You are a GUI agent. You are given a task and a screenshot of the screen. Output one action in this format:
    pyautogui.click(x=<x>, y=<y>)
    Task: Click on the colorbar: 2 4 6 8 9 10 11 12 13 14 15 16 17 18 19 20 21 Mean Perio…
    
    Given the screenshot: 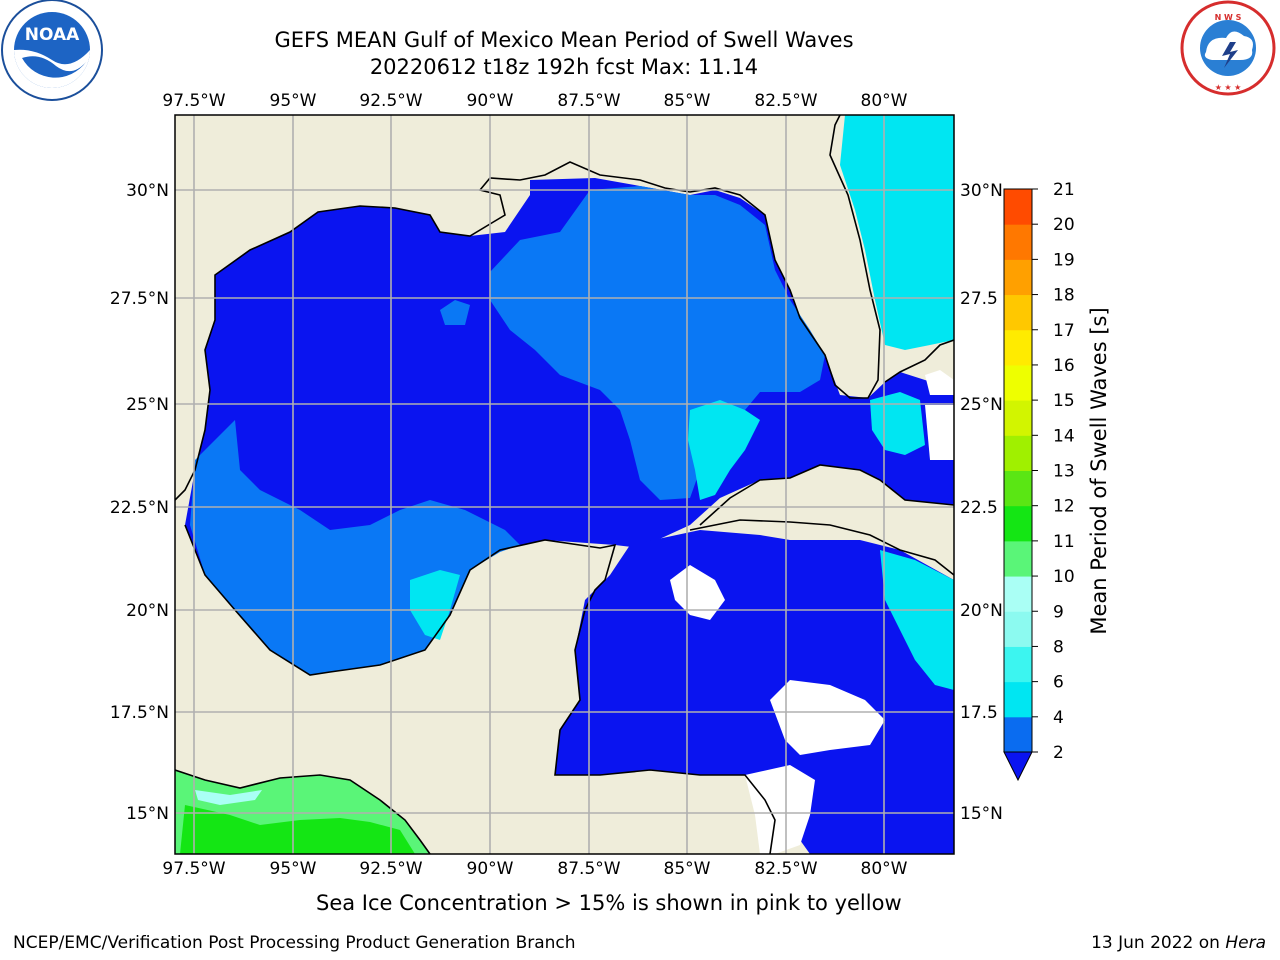 What is the action you would take?
    pyautogui.click(x=1057, y=481)
    